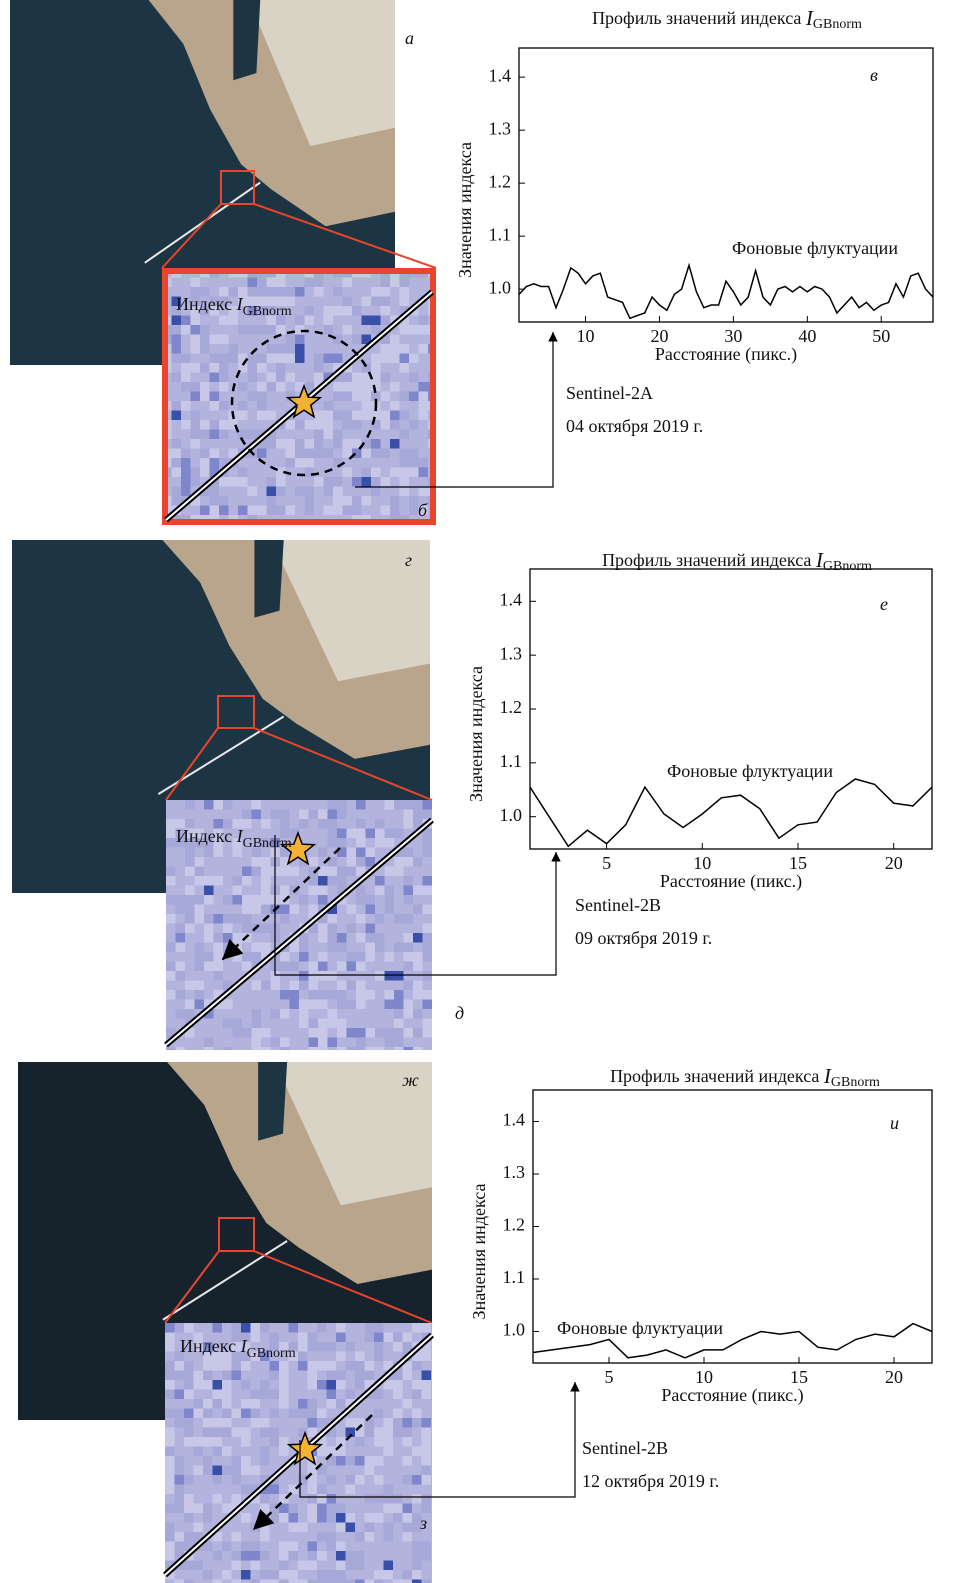 This screenshot has width=954, height=1583. Describe the element at coordinates (659, 336) in the screenshot. I see `x-tick-label: 20` at that location.